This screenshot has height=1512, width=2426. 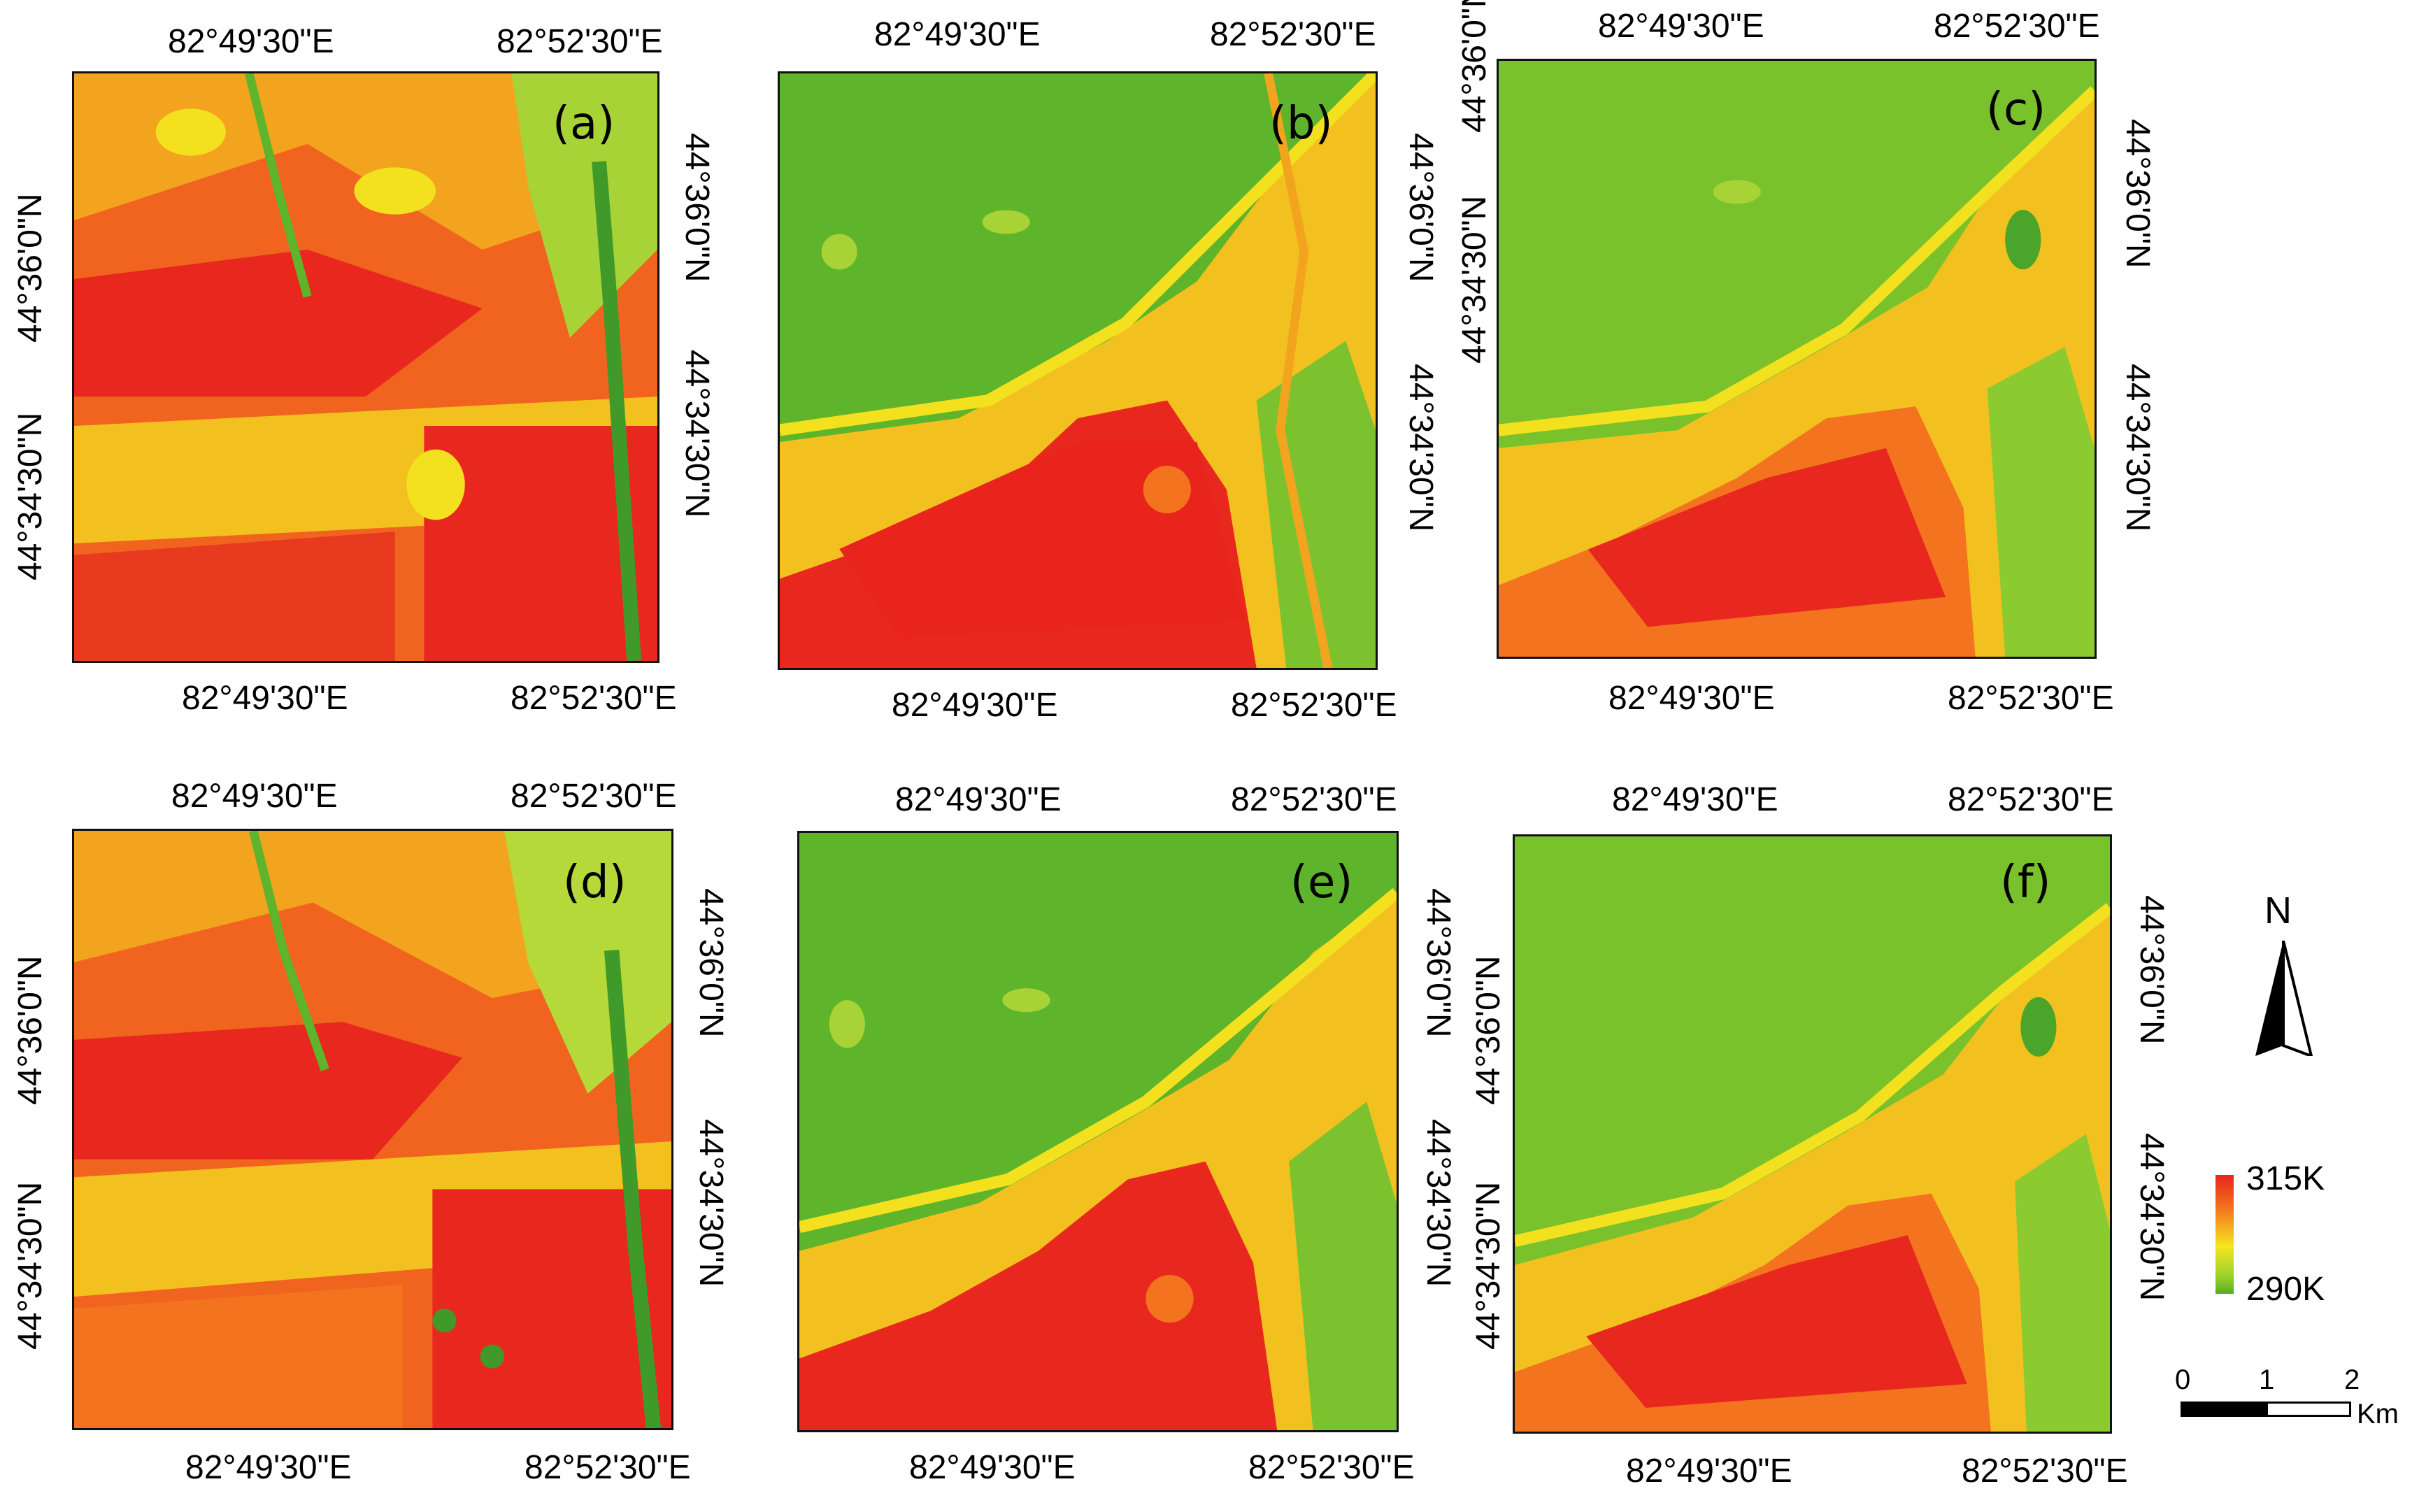 I want to click on legend-max-label: 315K, so click(x=2285, y=1178).